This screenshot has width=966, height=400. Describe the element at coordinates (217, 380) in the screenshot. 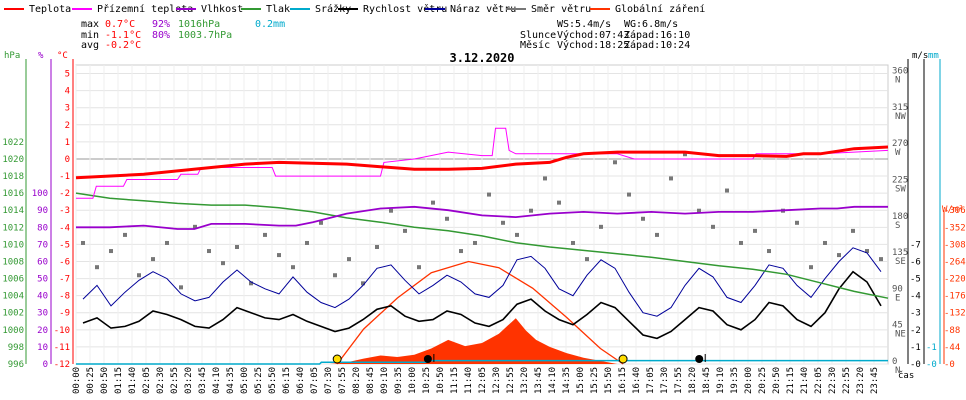

I see `x-tick-label: 04:10` at that location.